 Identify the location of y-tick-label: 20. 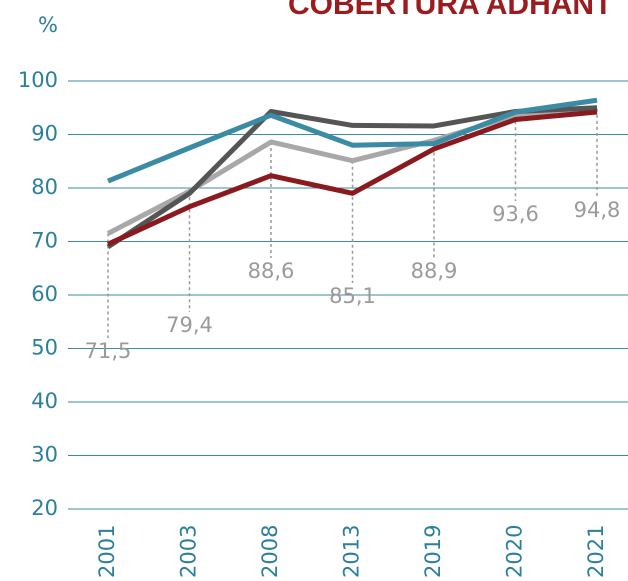
(44, 508).